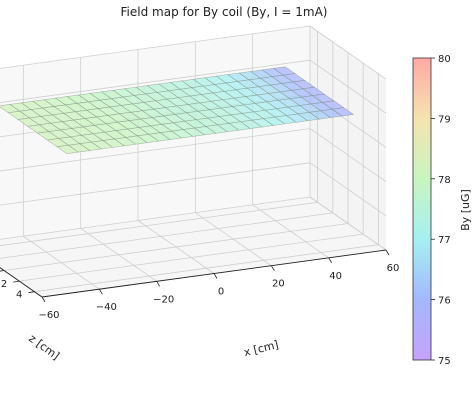  What do you see at coordinates (278, 284) in the screenshot?
I see `x-tick-label: 20` at bounding box center [278, 284].